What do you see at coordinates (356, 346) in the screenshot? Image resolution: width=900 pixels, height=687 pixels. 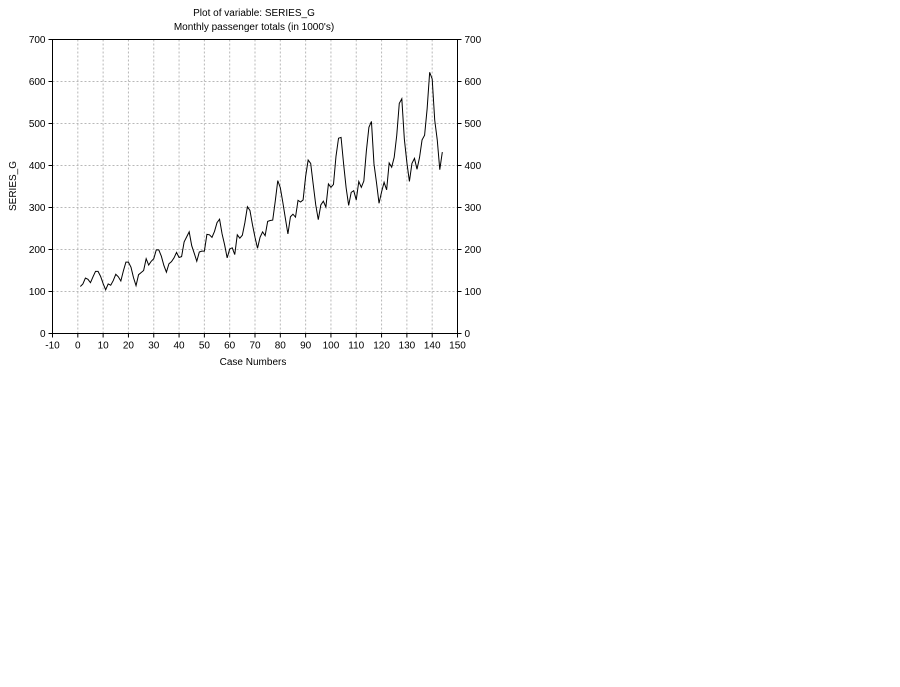 I see `x-tick-label: 110` at bounding box center [356, 346].